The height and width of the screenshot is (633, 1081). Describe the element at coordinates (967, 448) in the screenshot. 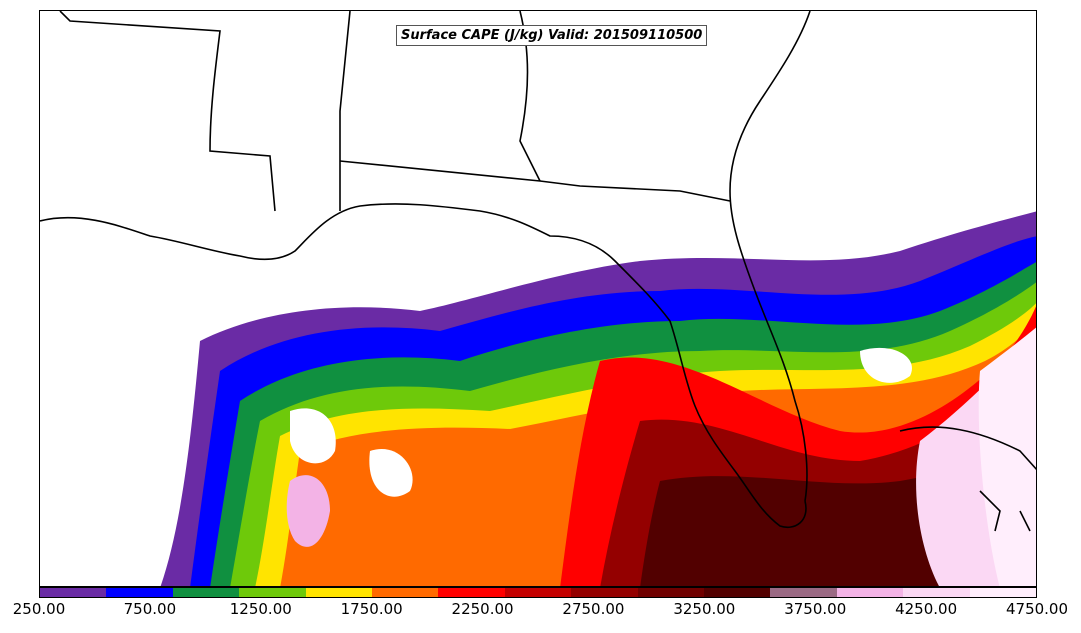

I see `cuba-outline` at that location.